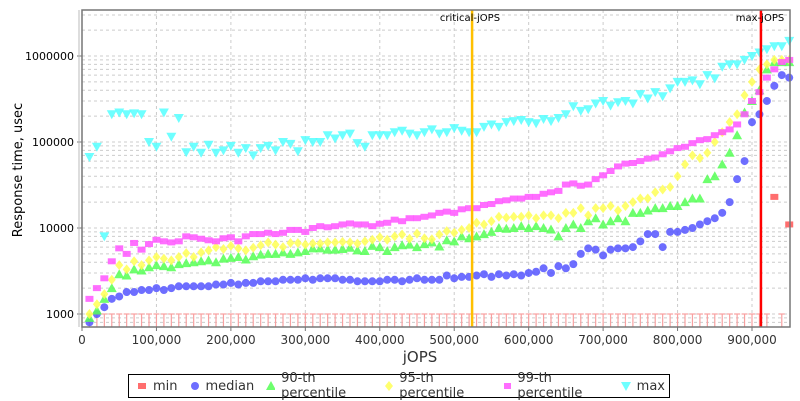 The width and height of the screenshot is (800, 401). Describe the element at coordinates (271, 385) in the screenshot. I see `triangle-up-marker-icon` at that location.